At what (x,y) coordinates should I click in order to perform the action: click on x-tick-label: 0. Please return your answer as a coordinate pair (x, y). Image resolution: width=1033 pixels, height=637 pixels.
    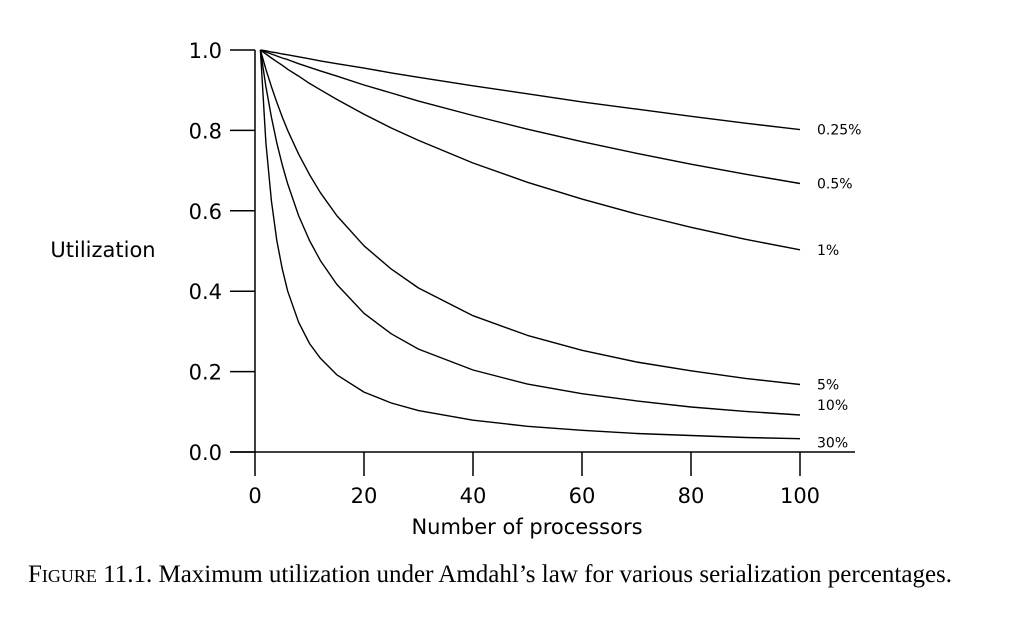
    Looking at the image, I should click on (254, 496).